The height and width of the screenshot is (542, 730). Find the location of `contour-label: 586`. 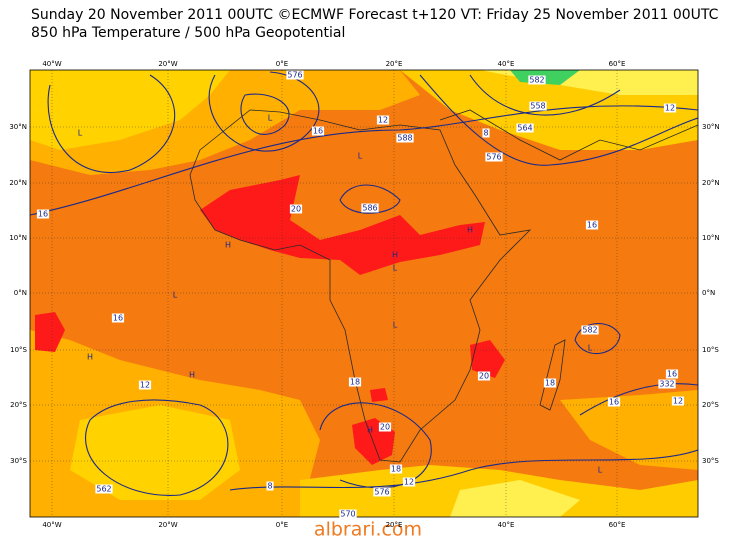

contour-label: 586 is located at coordinates (369, 208).